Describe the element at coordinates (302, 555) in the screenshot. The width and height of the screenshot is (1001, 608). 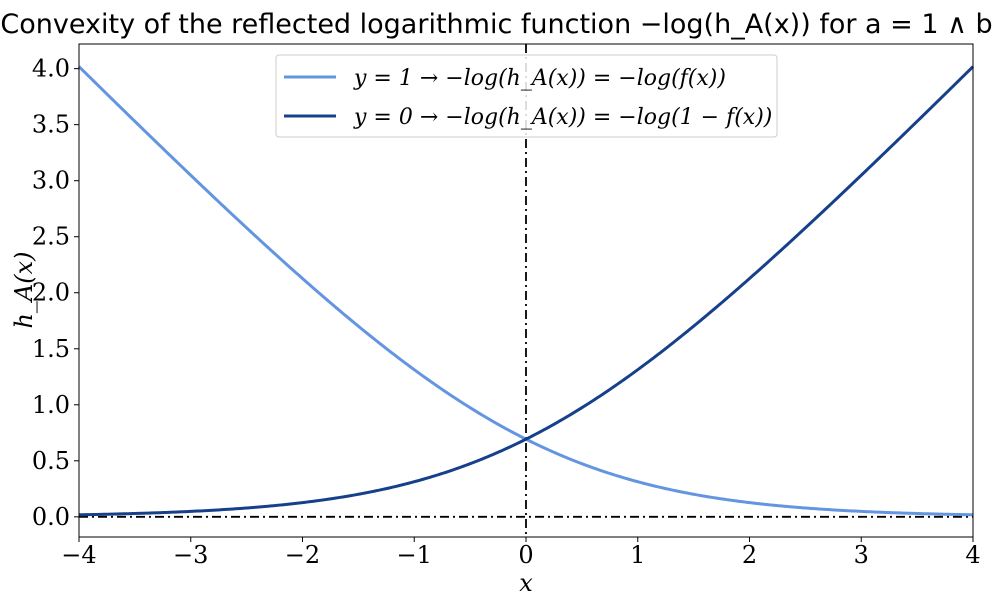
I see `x-tick-label: −2` at that location.